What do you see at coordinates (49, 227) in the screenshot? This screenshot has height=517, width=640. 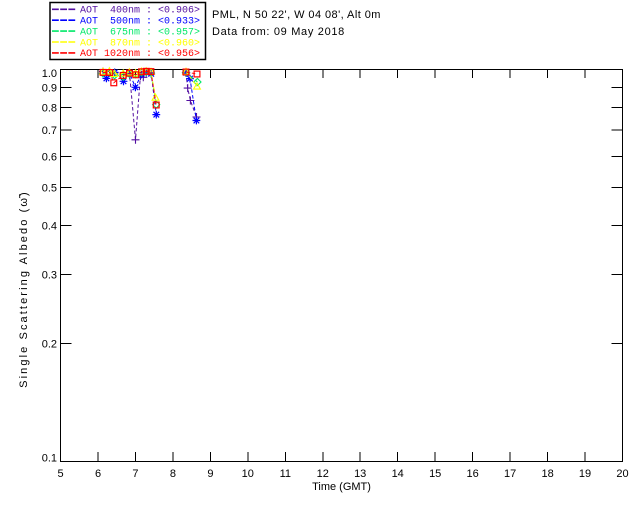 I see `svg-text: 0.4` at bounding box center [49, 227].